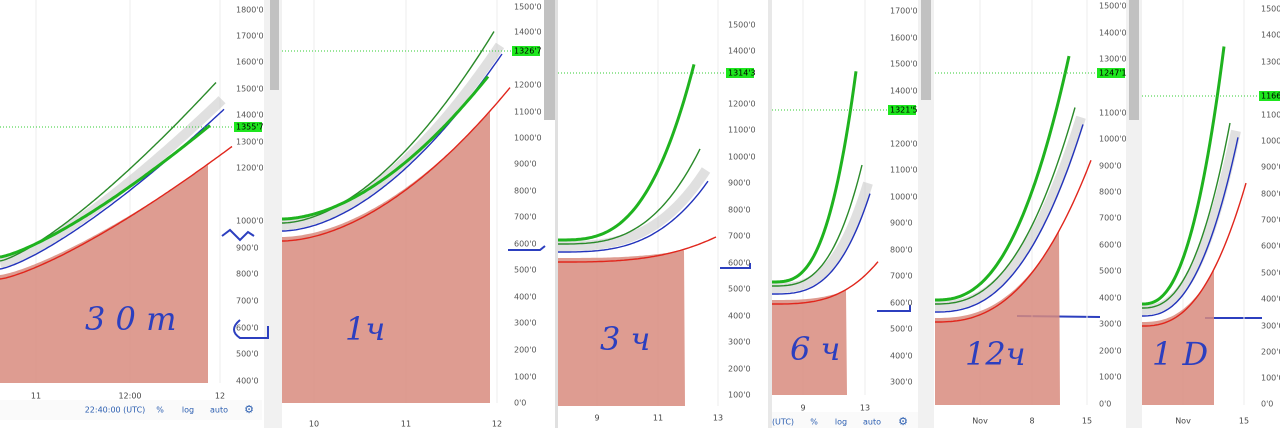  What do you see at coordinates (865, 408) in the screenshot?
I see `x-axis-label: 13` at bounding box center [865, 408].